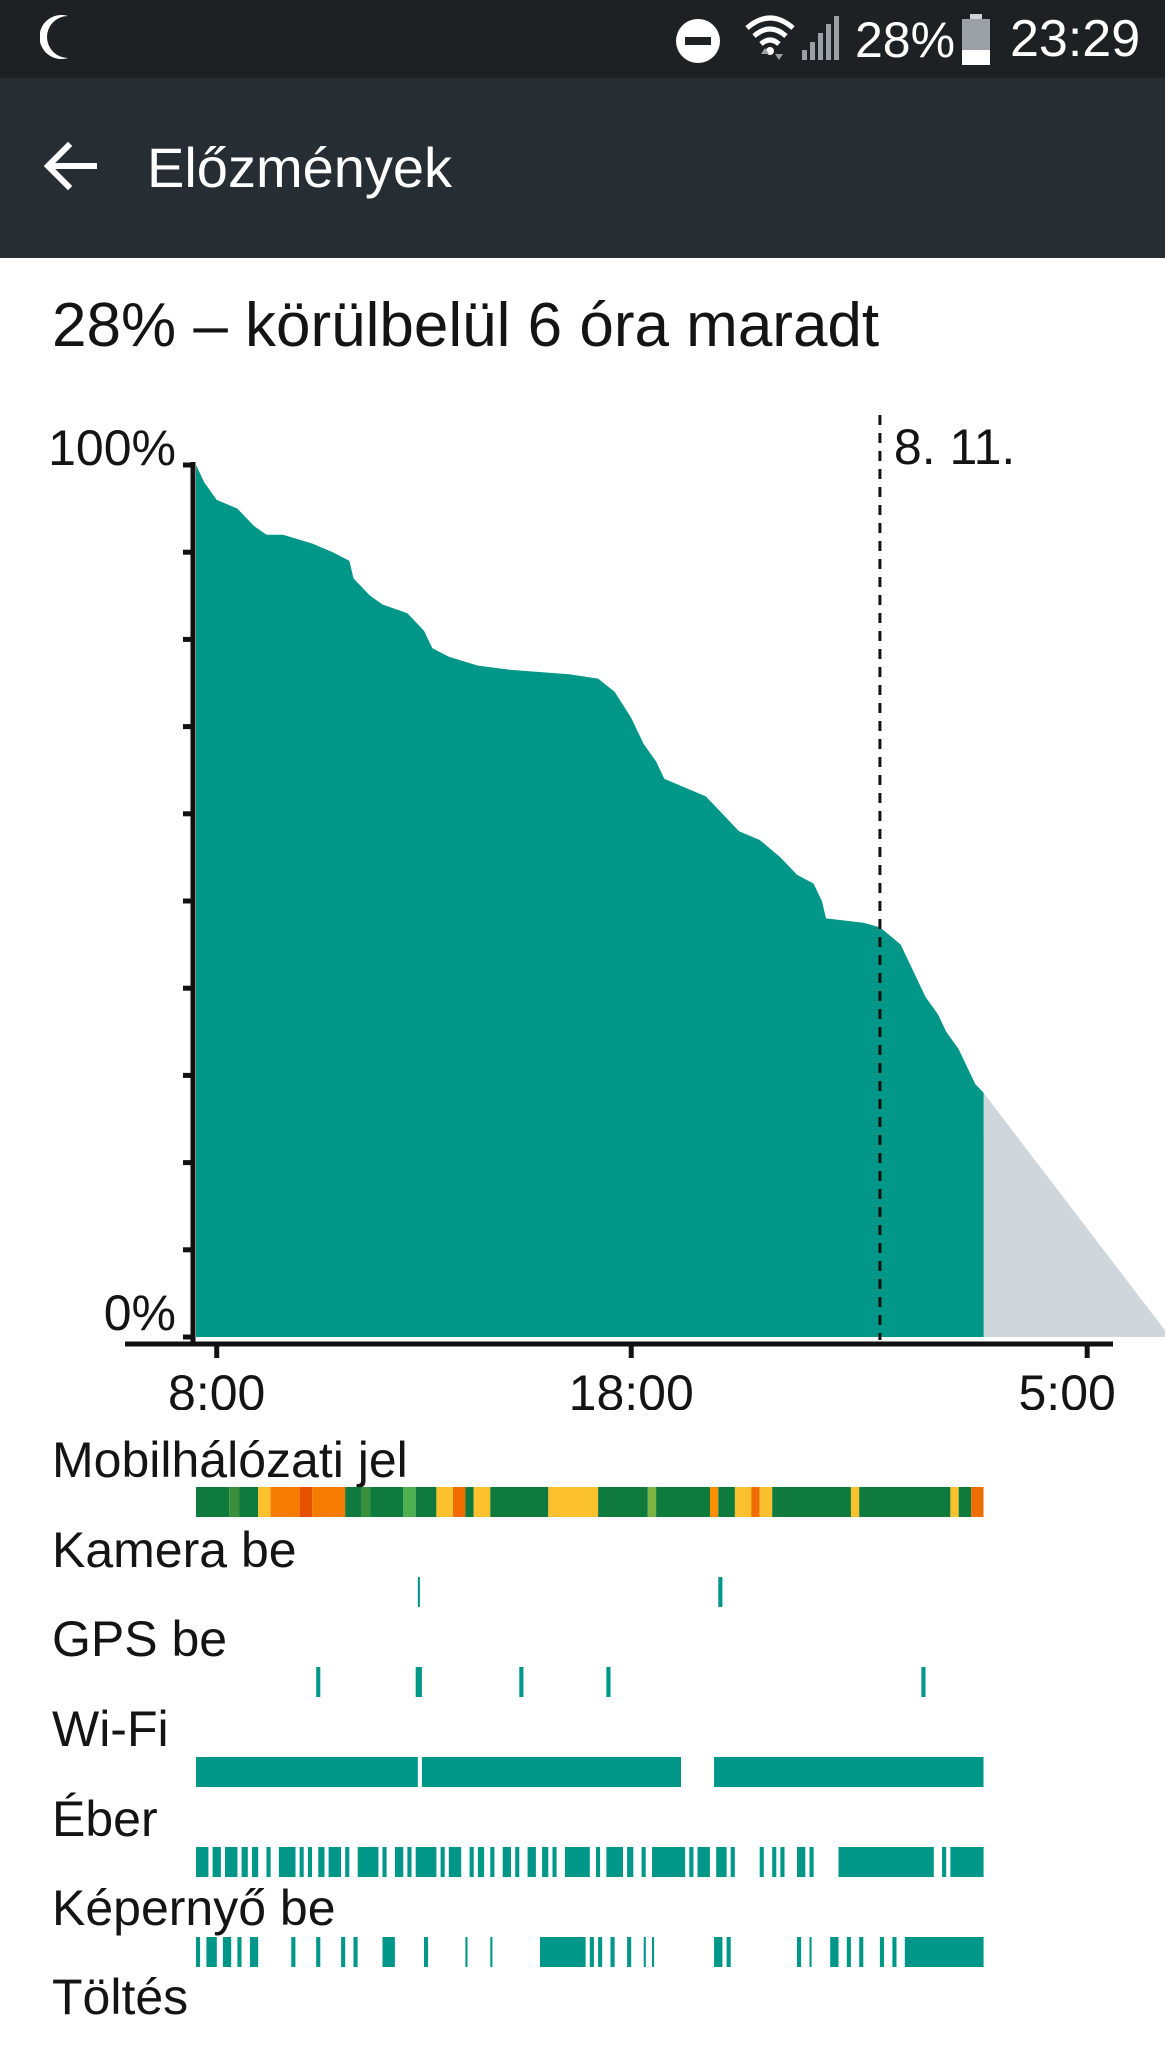 The width and height of the screenshot is (1165, 2071). I want to click on y-bottom-label: 0%, so click(140, 1313).